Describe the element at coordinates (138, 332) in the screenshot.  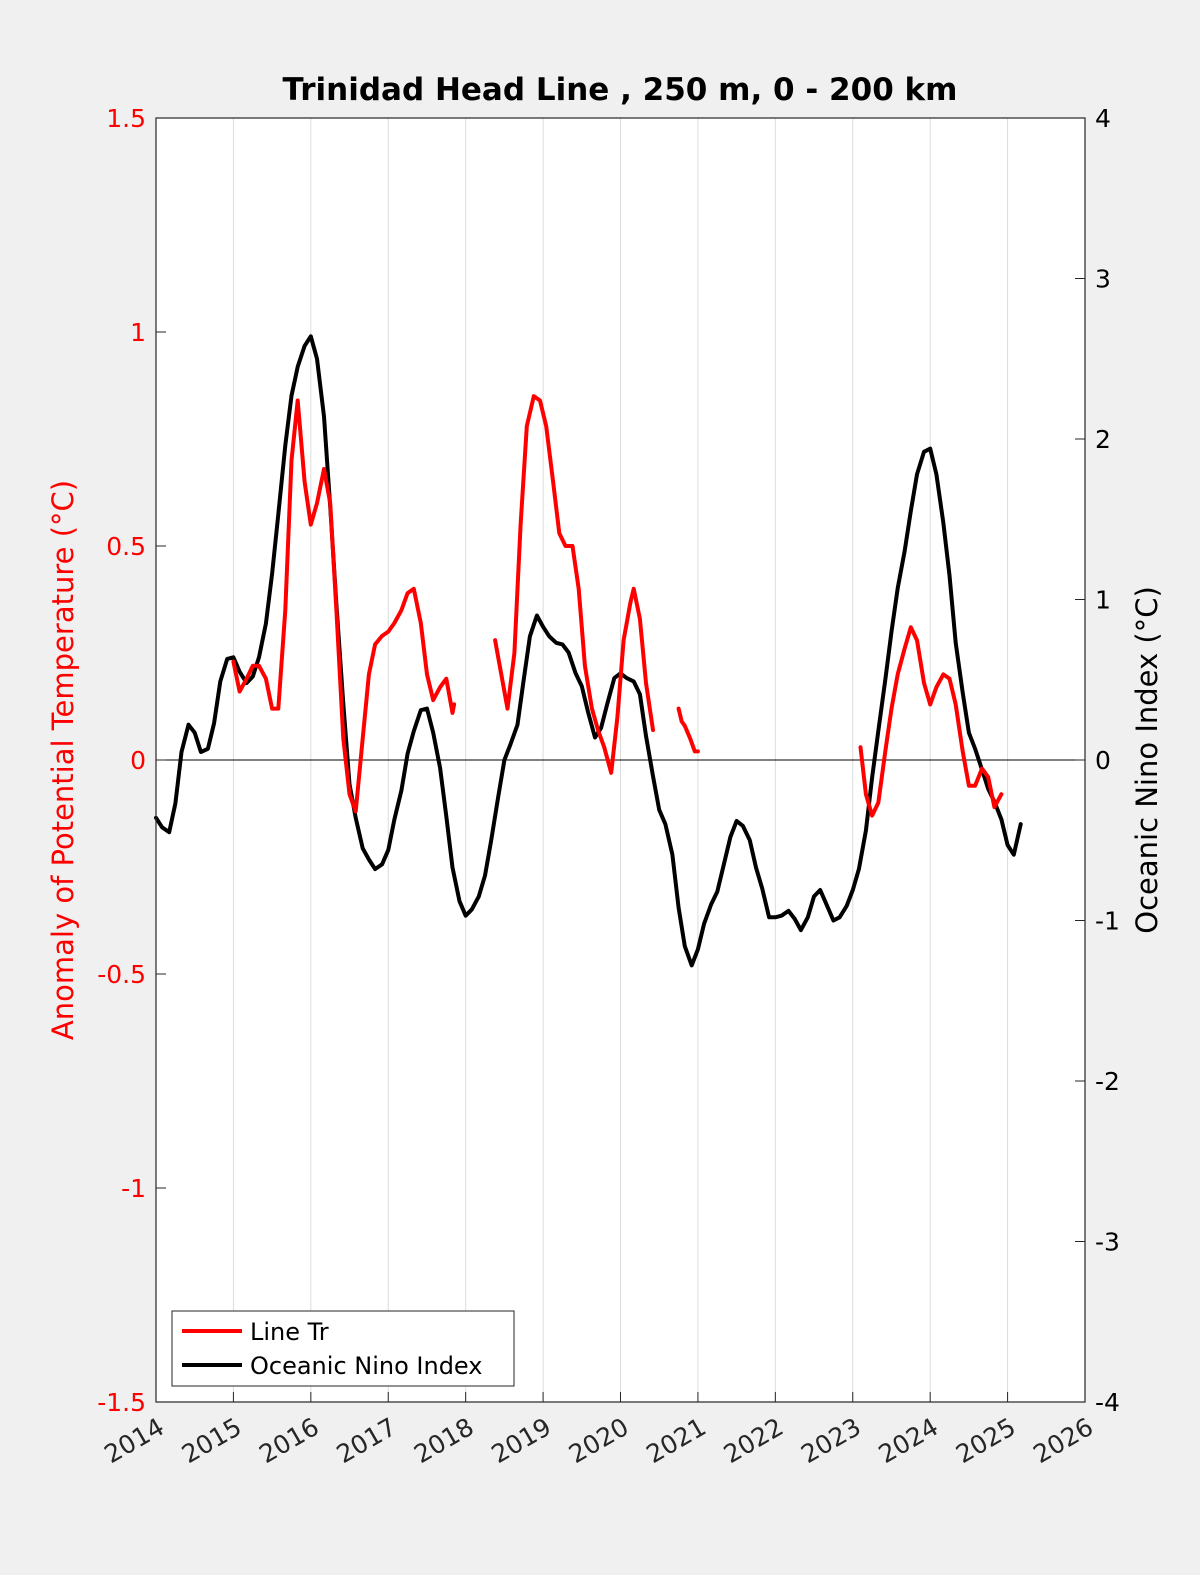
I see `left-tick-label: 1` at that location.